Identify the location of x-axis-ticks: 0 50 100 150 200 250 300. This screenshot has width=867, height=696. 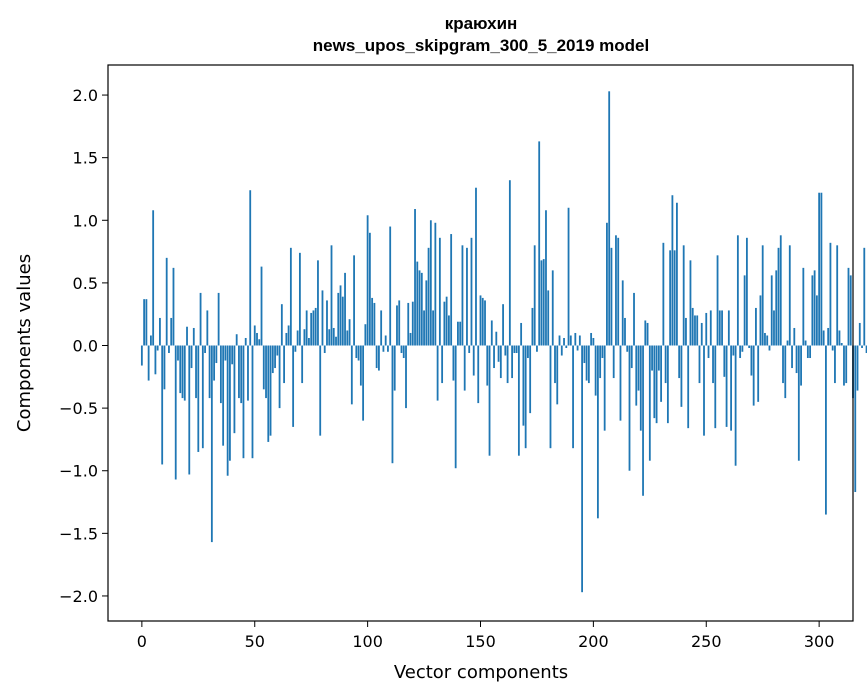
(485, 636).